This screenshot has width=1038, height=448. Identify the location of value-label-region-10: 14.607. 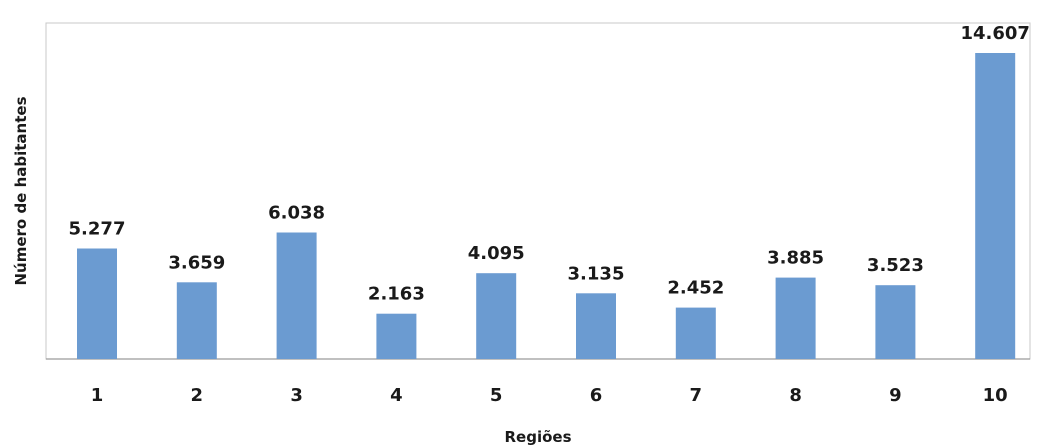
(994, 33).